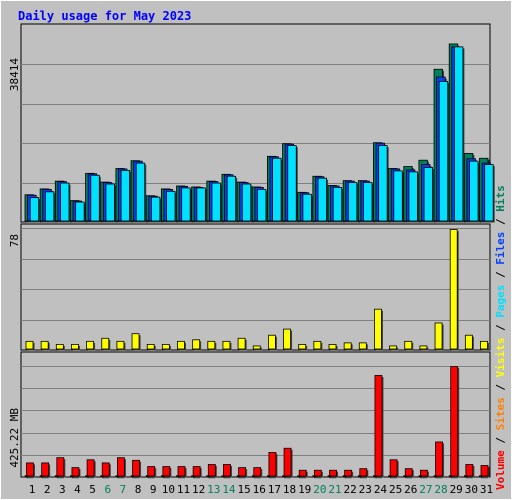 This screenshot has height=500, width=512. Describe the element at coordinates (471, 489) in the screenshot. I see `x-tick-label: 30` at that location.